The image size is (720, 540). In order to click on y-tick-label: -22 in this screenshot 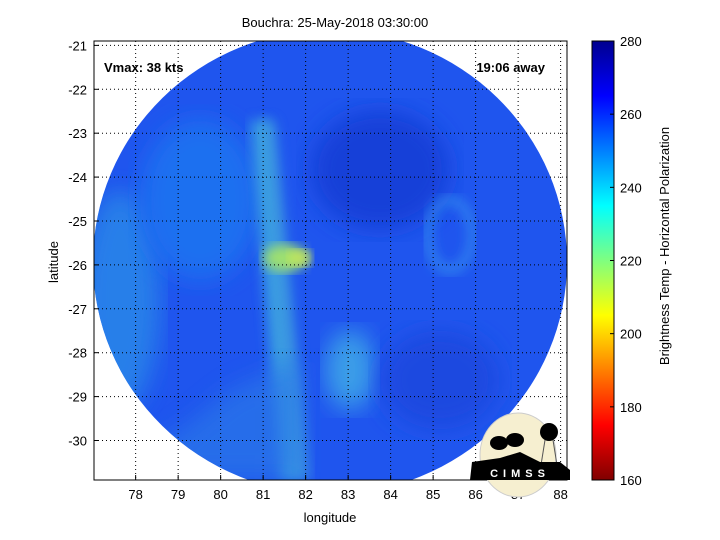, I will do `click(77, 89)`.